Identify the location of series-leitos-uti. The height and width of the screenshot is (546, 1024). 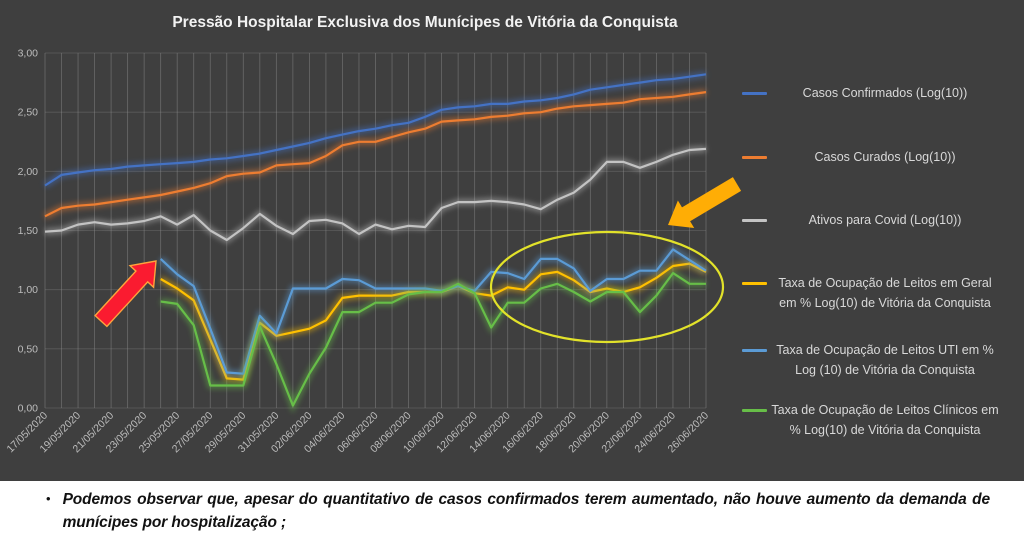
(433, 311).